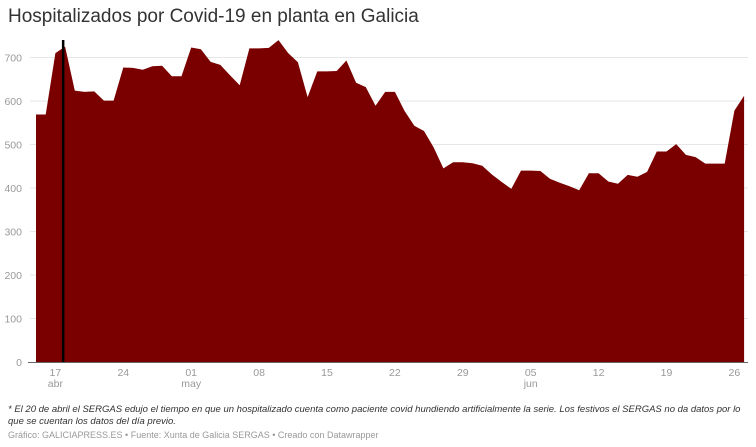 This screenshot has width=756, height=447. What do you see at coordinates (667, 373) in the screenshot?
I see `x-tick-label: 19` at bounding box center [667, 373].